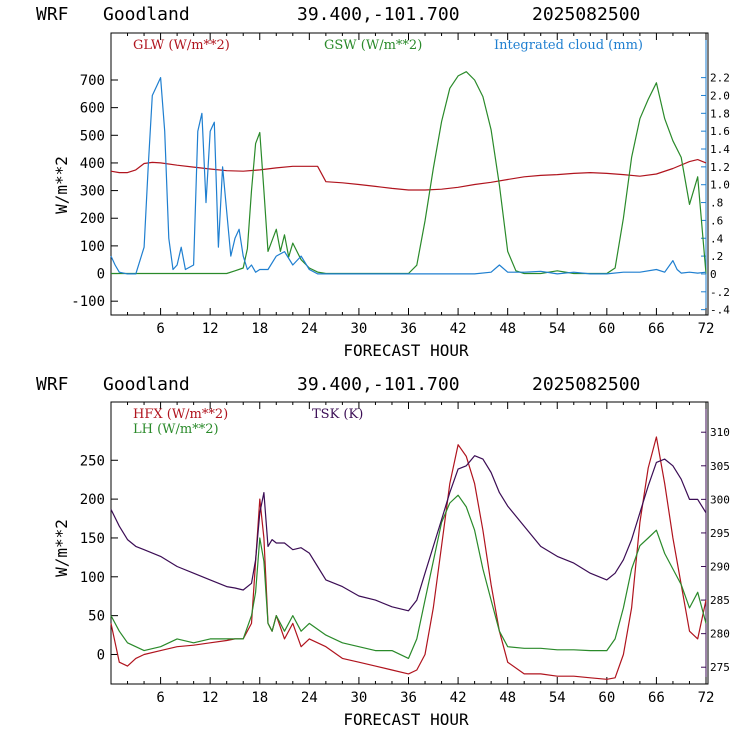 The image size is (740, 740). Describe the element at coordinates (176, 429) in the screenshot. I see `legend-lh: LH (W/m**2)` at that location.